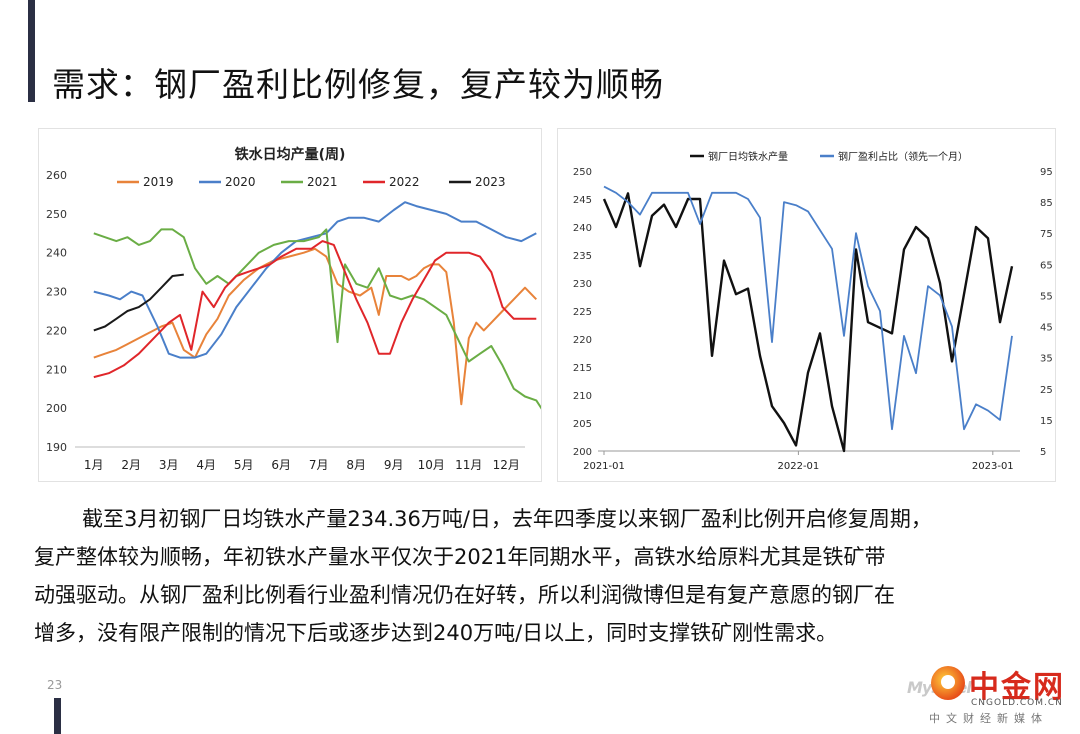 Image resolution: width=1080 pixels, height=734 pixels. What do you see at coordinates (1046, 421) in the screenshot?
I see `chart2-y-right-tick-label: 15` at bounding box center [1046, 421].